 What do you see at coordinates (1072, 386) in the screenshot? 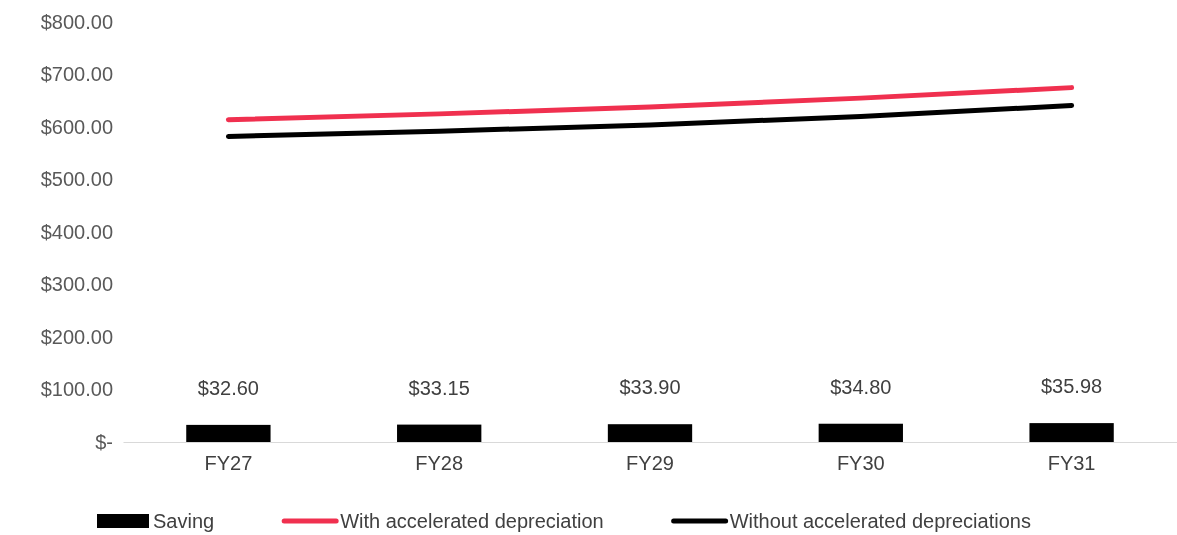
I see `data-label: $35.98` at bounding box center [1072, 386].